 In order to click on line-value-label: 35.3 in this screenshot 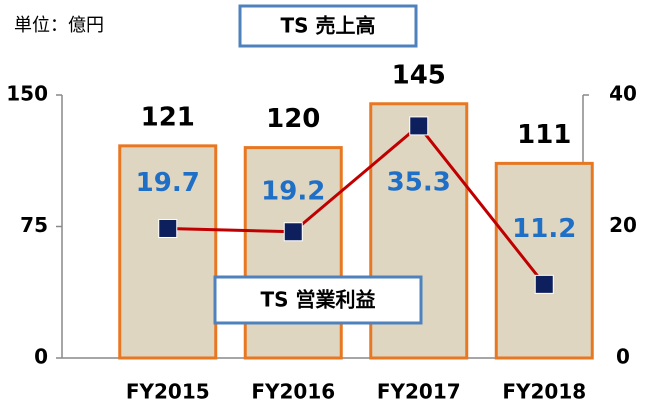, I will do `click(419, 182)`.